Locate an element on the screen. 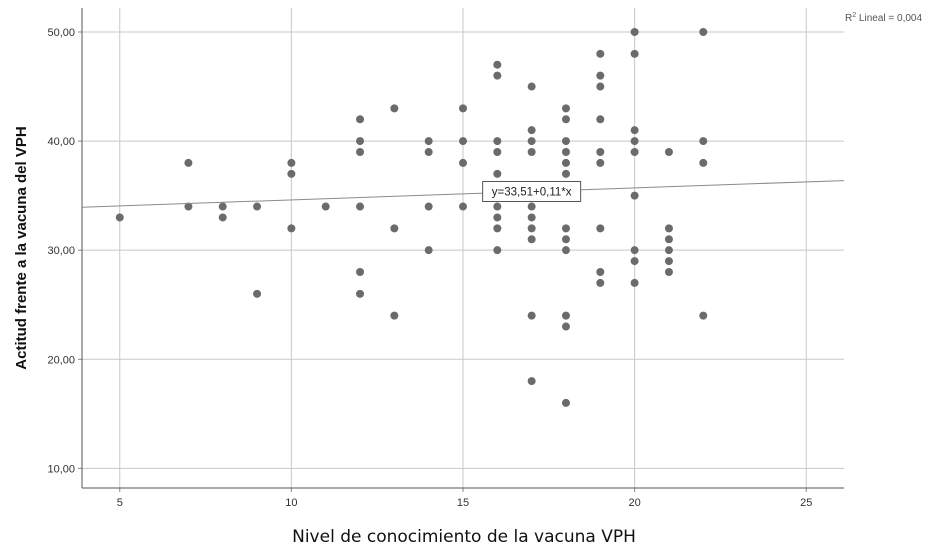 This screenshot has height=546, width=937. x-tick-label: 5 is located at coordinates (120, 503).